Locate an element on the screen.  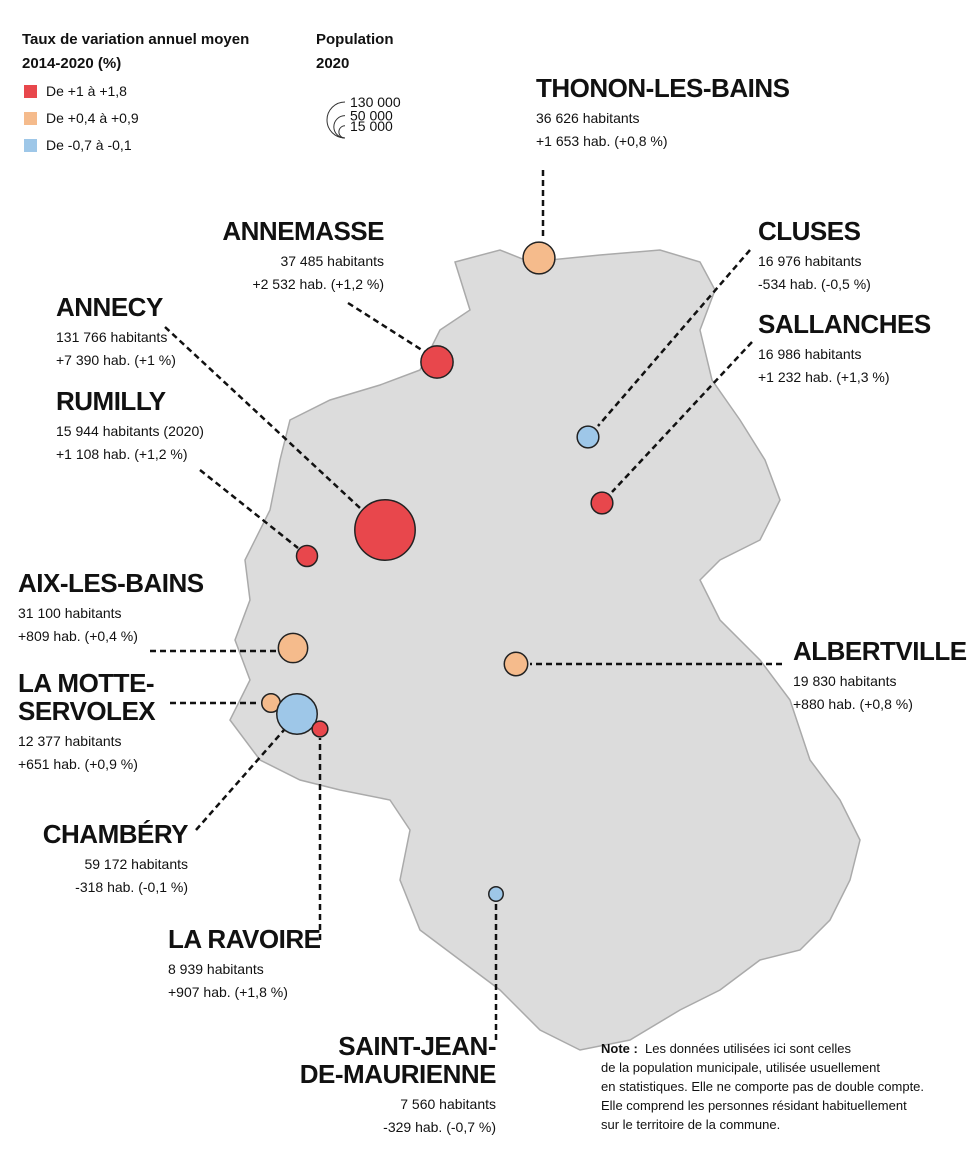
city-name: ANNECY is located at coordinates (109, 307).